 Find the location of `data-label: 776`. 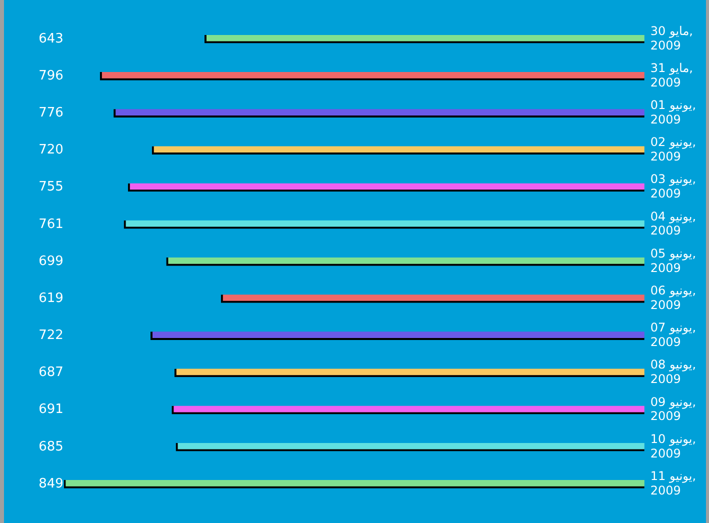

data-label: 776 is located at coordinates (51, 113).